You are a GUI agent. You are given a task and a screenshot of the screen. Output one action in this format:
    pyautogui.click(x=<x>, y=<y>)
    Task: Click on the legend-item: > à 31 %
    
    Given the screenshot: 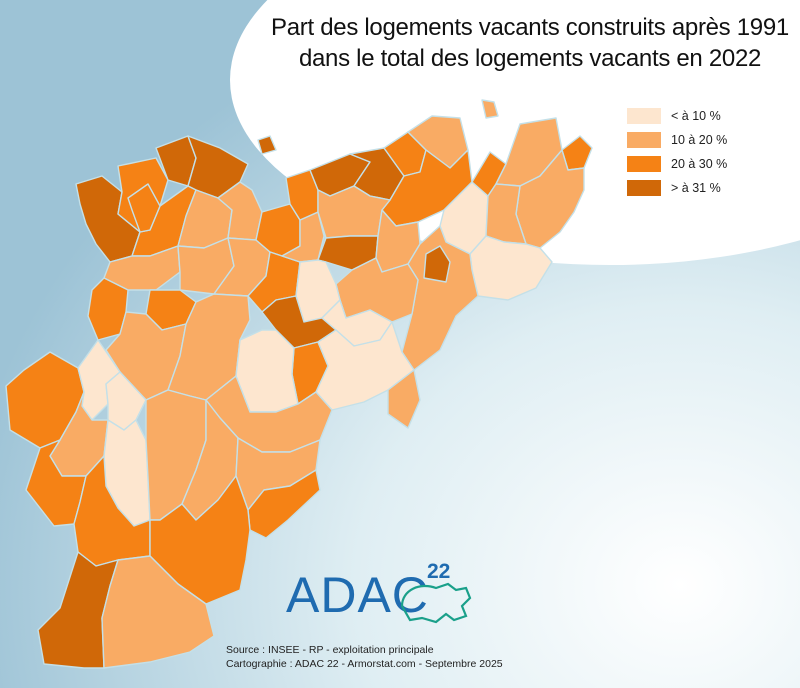 What is the action you would take?
    pyautogui.click(x=677, y=188)
    